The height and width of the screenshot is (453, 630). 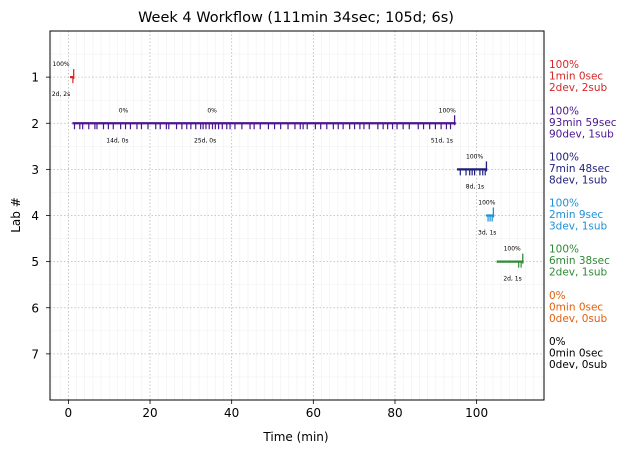 What do you see at coordinates (60, 64) in the screenshot?
I see `lab-1-progress-label: 100%` at bounding box center [60, 64].